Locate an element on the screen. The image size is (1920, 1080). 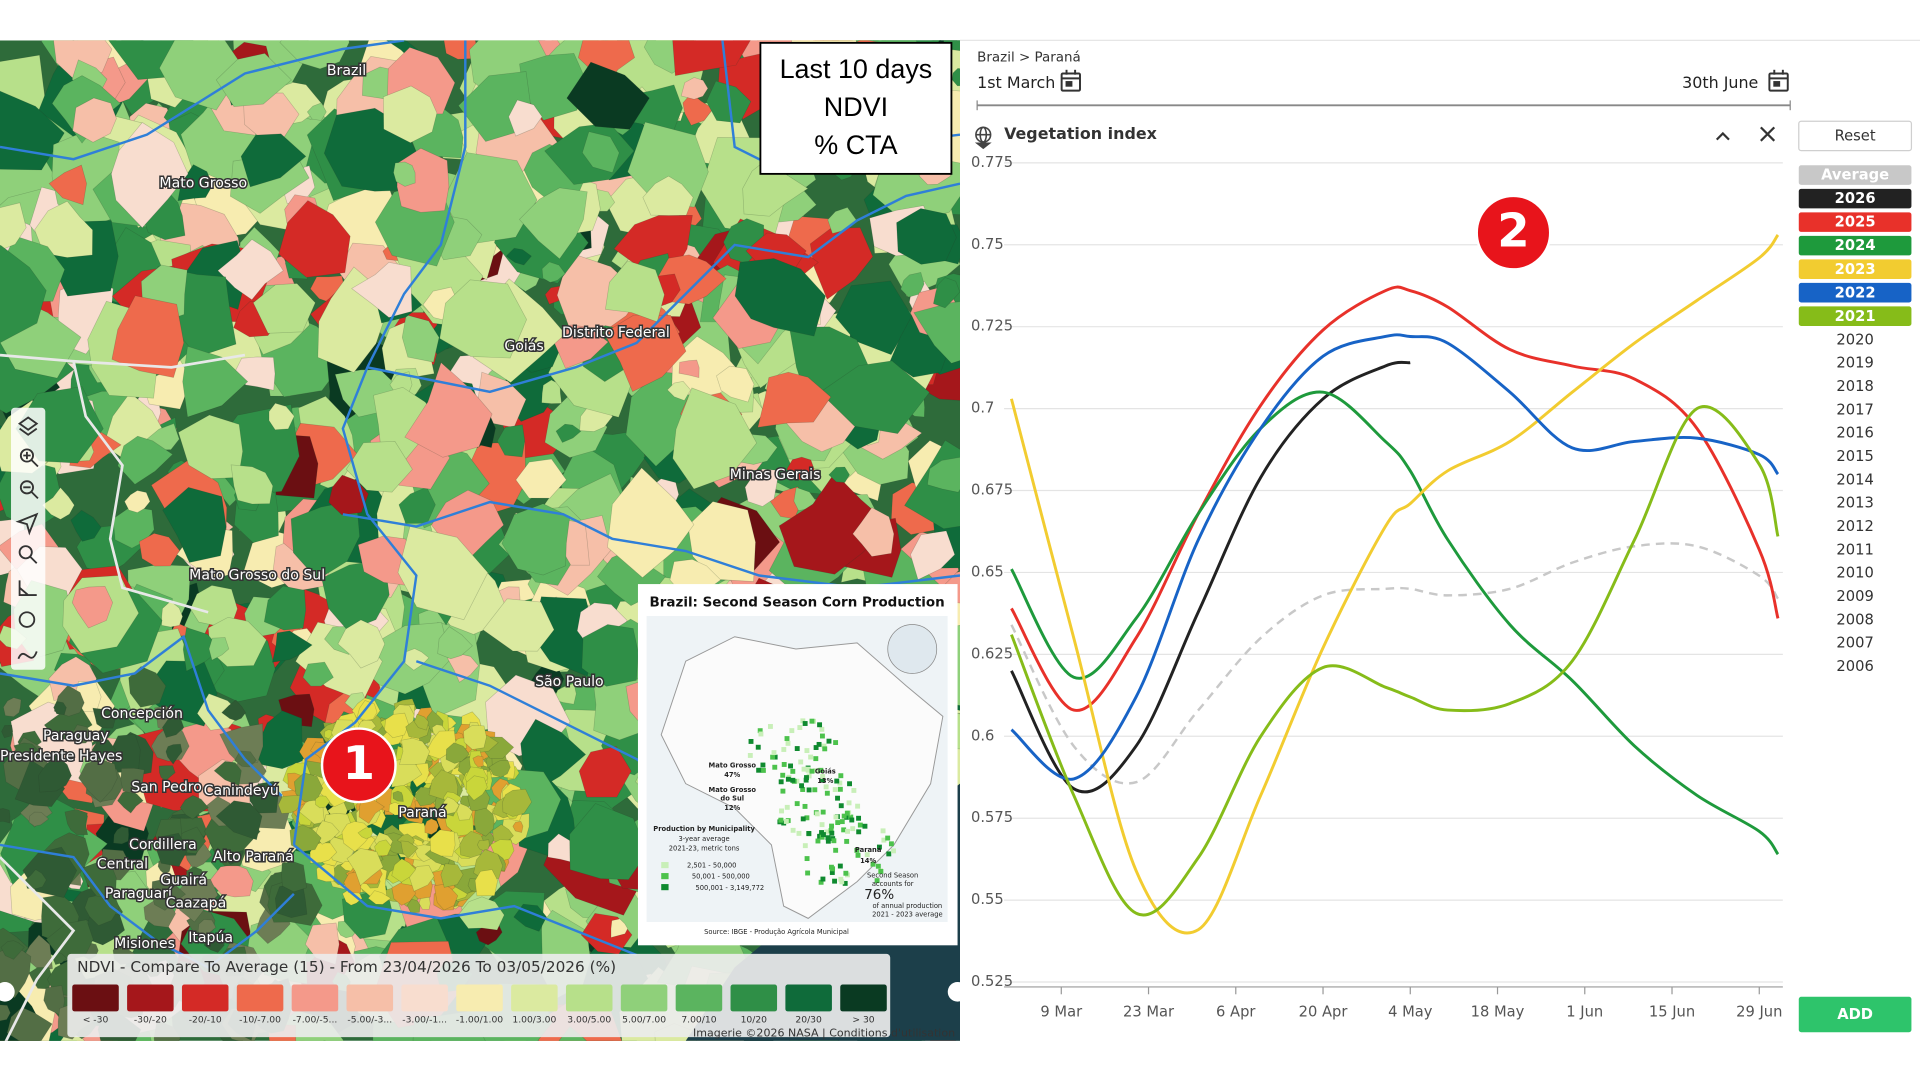
legend-year: 2008 is located at coordinates (1854, 619).